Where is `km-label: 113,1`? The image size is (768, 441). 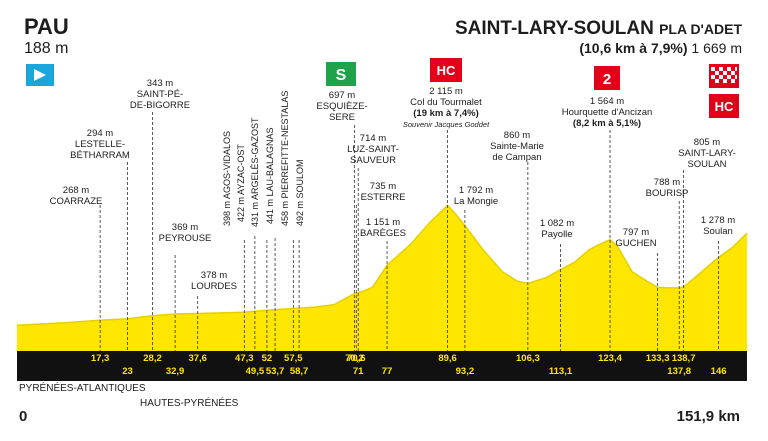
km-label: 113,1 is located at coordinates (560, 371).